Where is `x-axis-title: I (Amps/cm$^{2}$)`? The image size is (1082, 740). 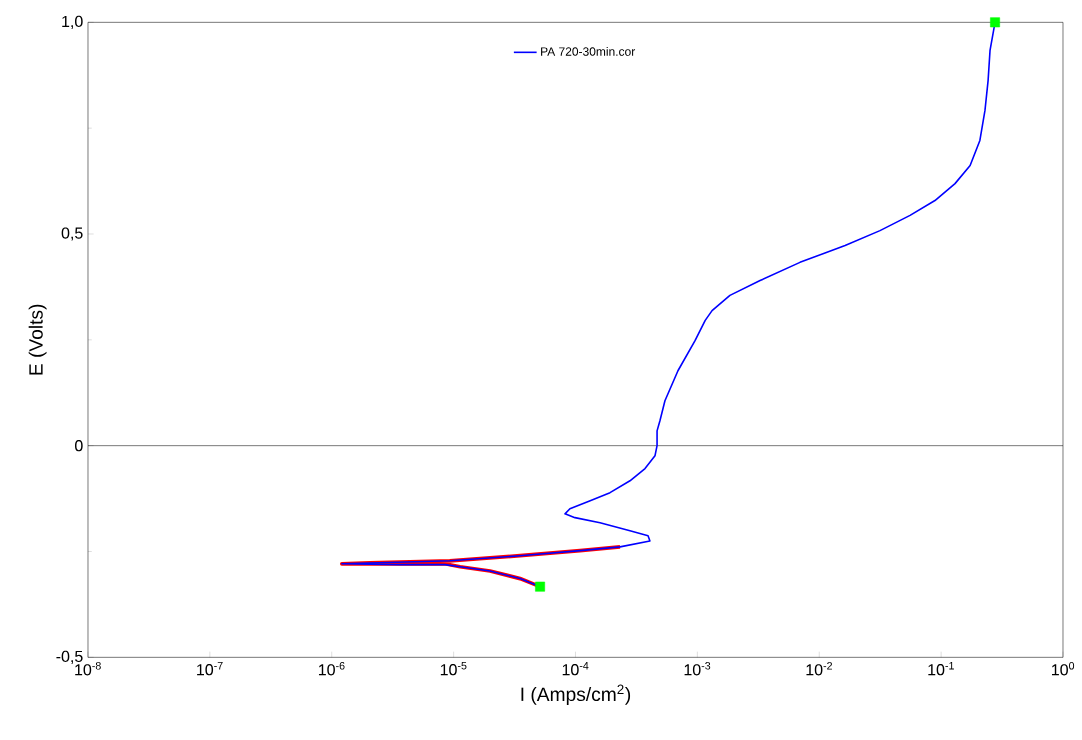 x-axis-title: I (Amps/cm$^{2}$) is located at coordinates (576, 694).